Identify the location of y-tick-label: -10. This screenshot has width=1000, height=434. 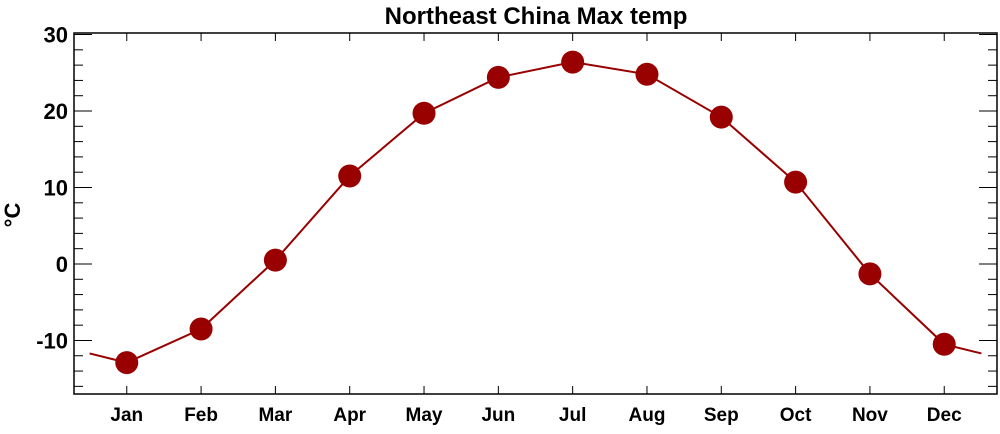
(52, 340).